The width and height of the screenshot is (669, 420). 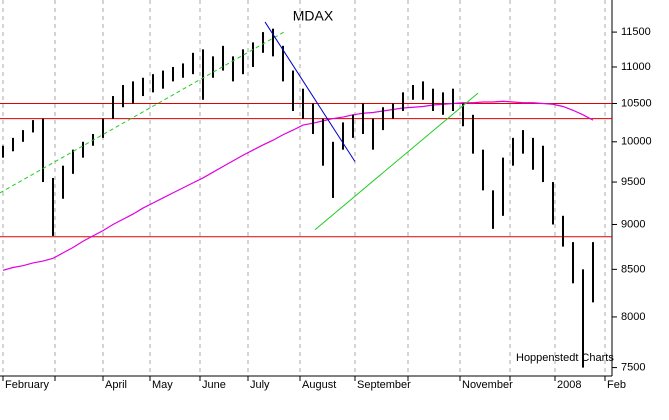 What do you see at coordinates (116, 385) in the screenshot?
I see `x-tick-label: April` at bounding box center [116, 385].